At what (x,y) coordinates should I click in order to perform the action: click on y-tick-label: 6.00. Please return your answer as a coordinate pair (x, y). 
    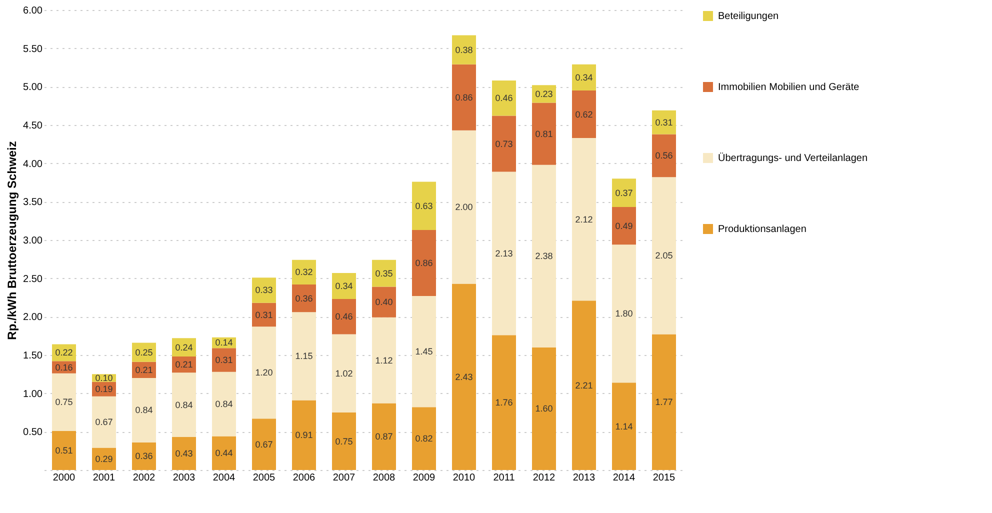
    Looking at the image, I should click on (33, 11).